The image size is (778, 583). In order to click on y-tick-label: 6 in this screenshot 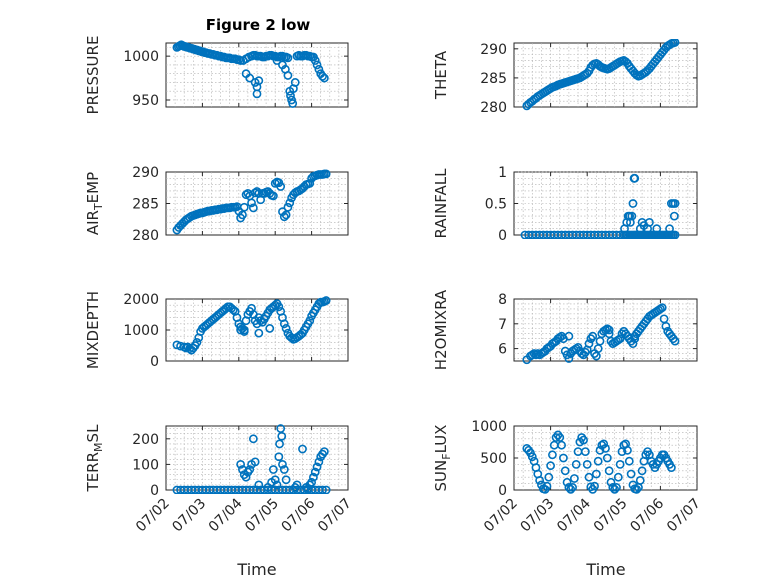, I will do `click(502, 350)`.